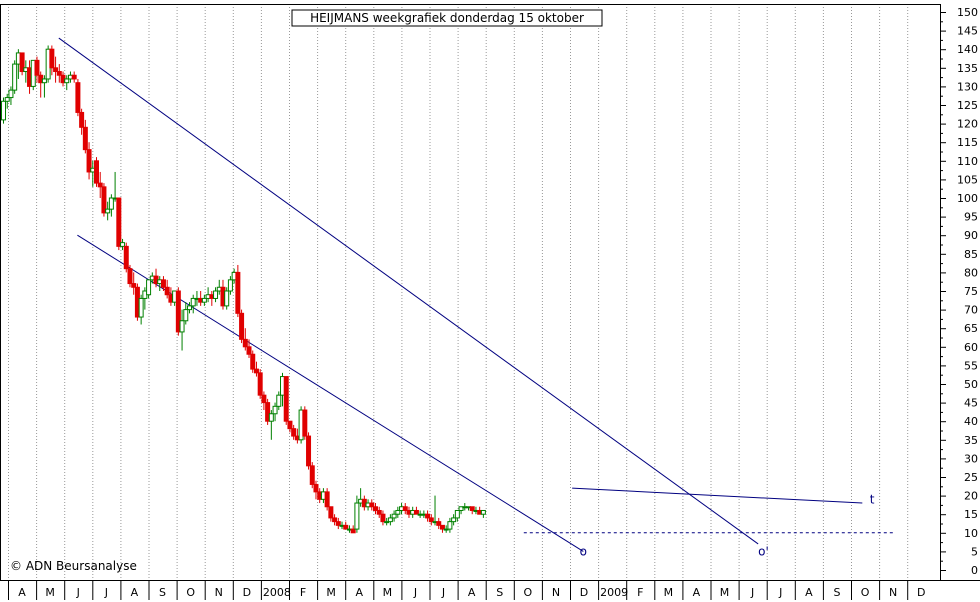  I want to click on y-tick-label: 95, so click(971, 217).